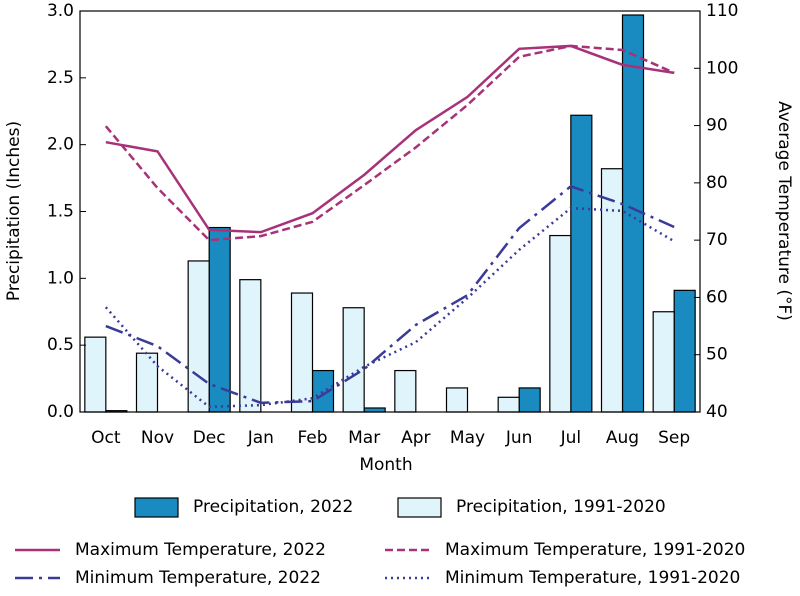 The width and height of the screenshot is (800, 596). I want to click on y-axis-label: Precipitation (Inches), so click(14, 211).